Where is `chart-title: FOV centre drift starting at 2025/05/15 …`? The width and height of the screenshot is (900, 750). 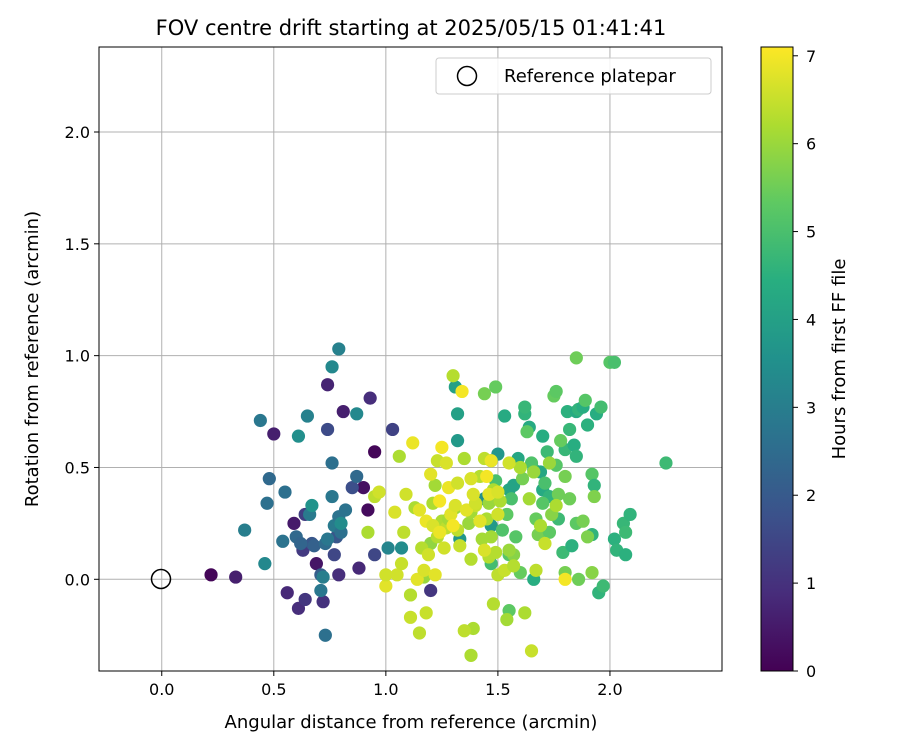 chart-title: FOV centre drift starting at 2025/05/15 … is located at coordinates (411, 28).